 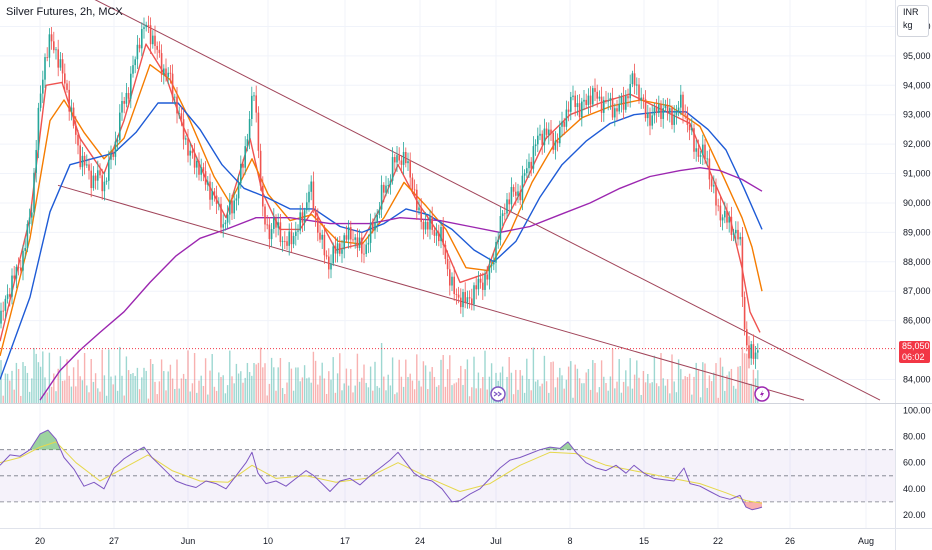 I want to click on last-price-value: 85,050, so click(x=916, y=346).